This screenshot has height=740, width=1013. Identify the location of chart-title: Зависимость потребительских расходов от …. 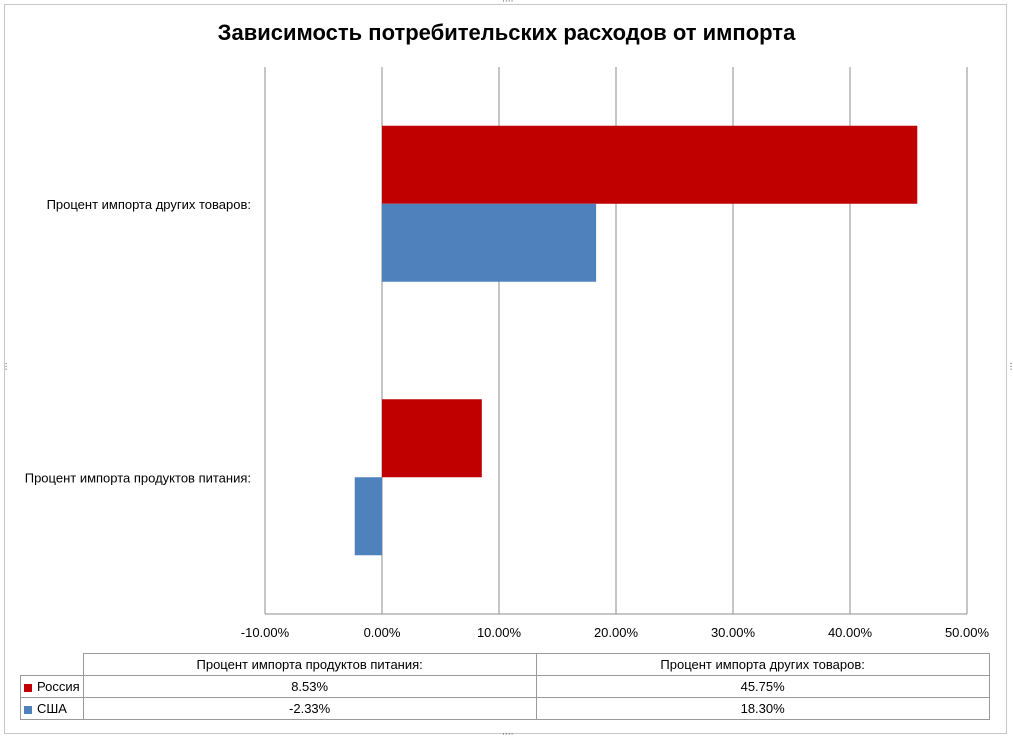
(506, 32).